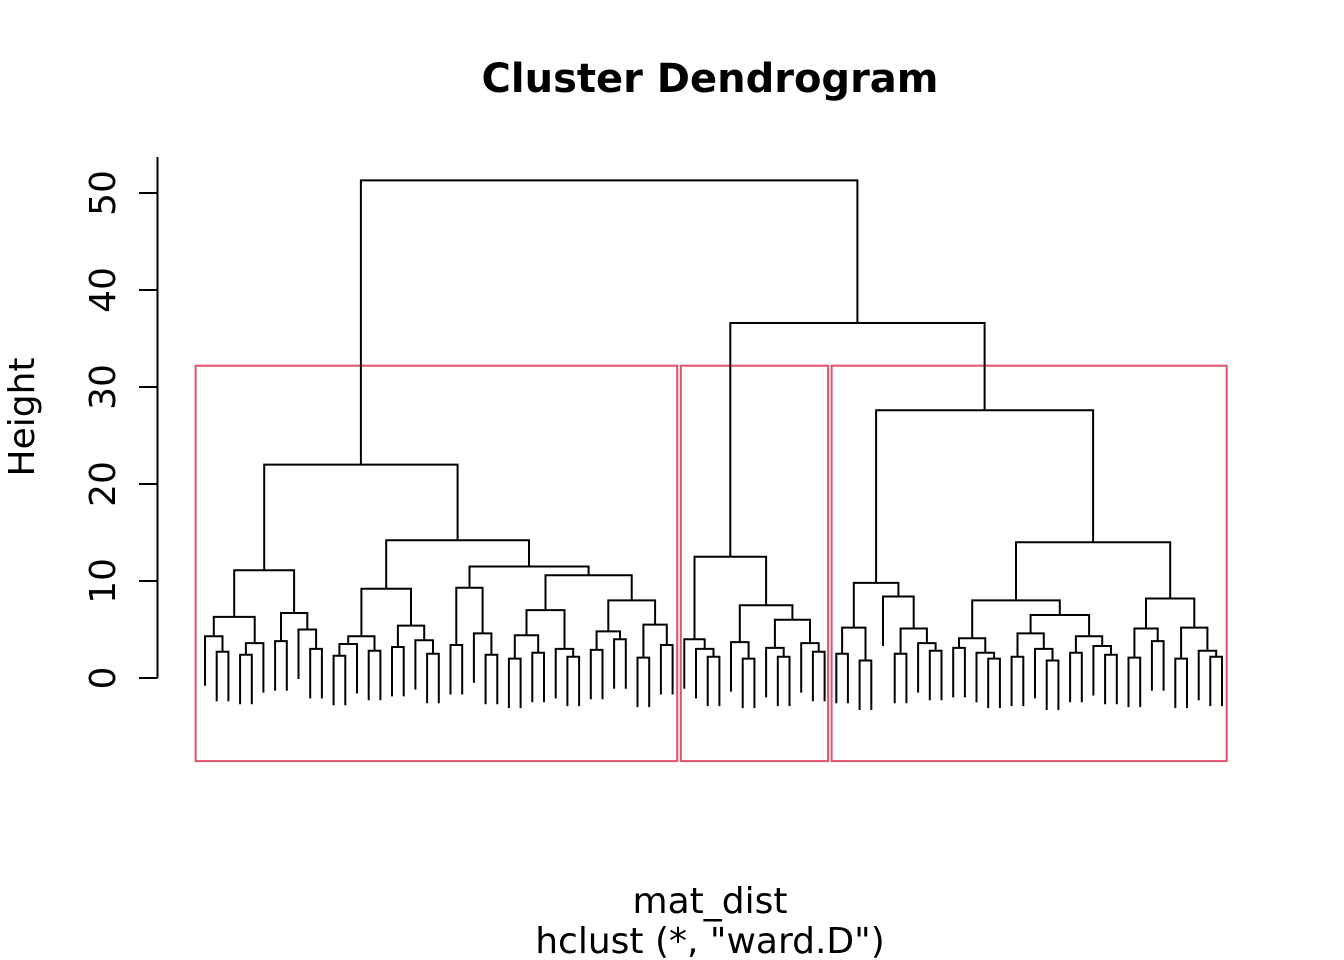 This screenshot has height=960, width=1344. What do you see at coordinates (710, 940) in the screenshot?
I see `x-axis-label-line2: hclust (*, "ward.D")` at bounding box center [710, 940].